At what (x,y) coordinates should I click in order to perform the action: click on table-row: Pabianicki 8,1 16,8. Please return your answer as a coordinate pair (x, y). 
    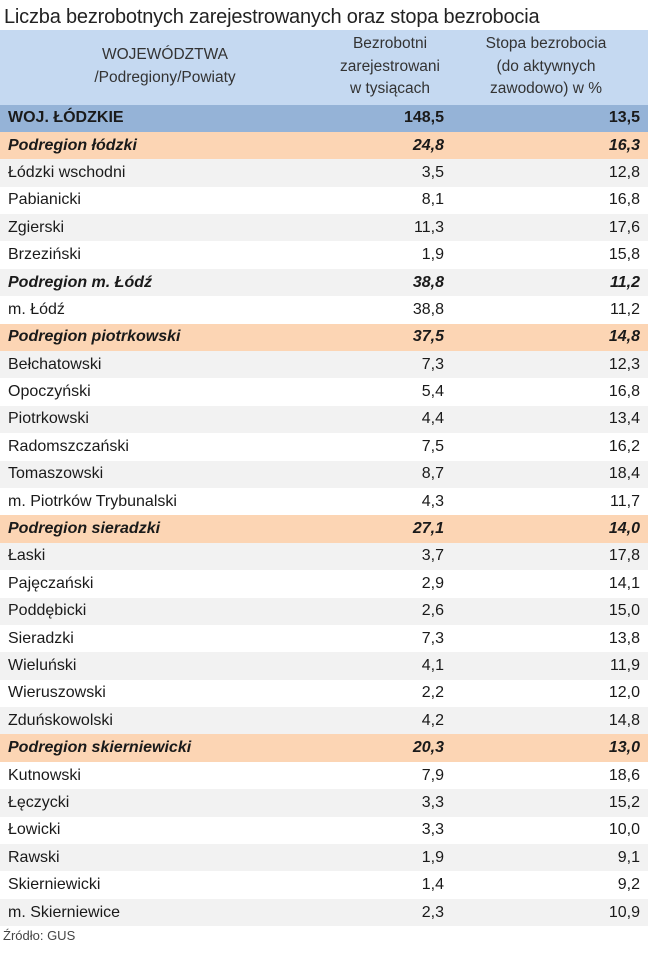
    Looking at the image, I should click on (324, 200).